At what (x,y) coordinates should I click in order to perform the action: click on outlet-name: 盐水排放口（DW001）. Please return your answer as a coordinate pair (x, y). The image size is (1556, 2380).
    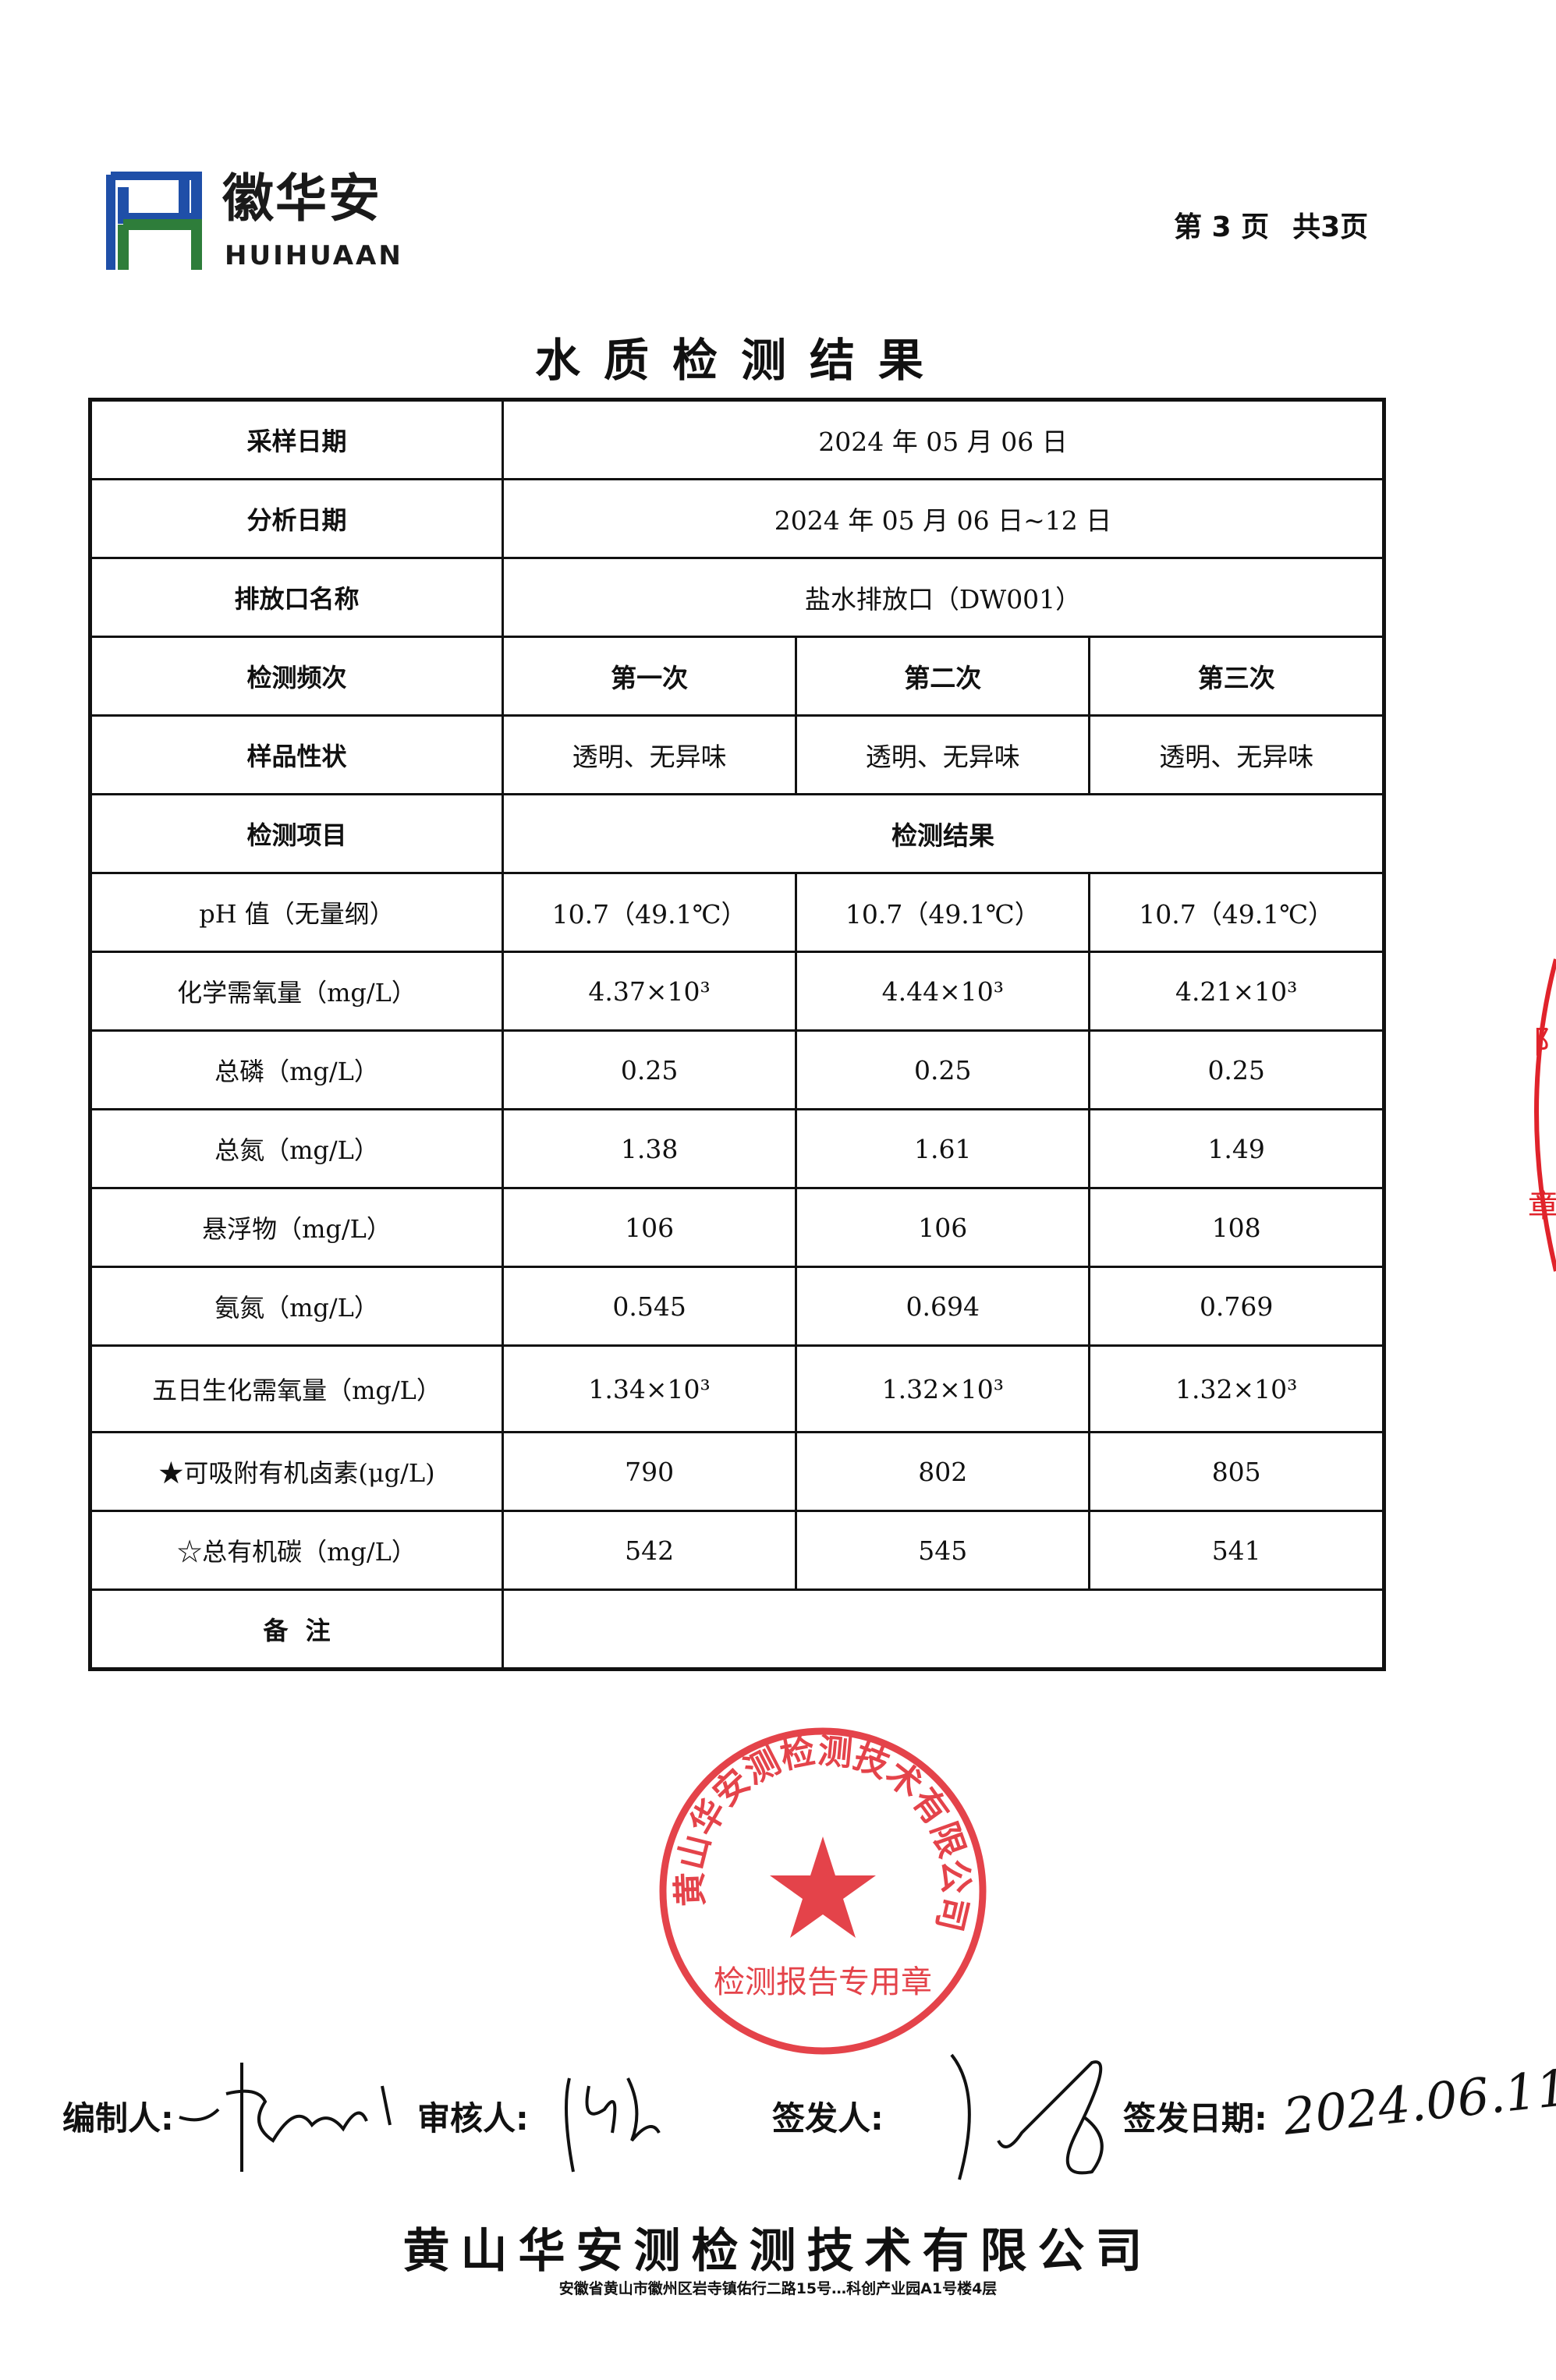
    Looking at the image, I should click on (944, 597).